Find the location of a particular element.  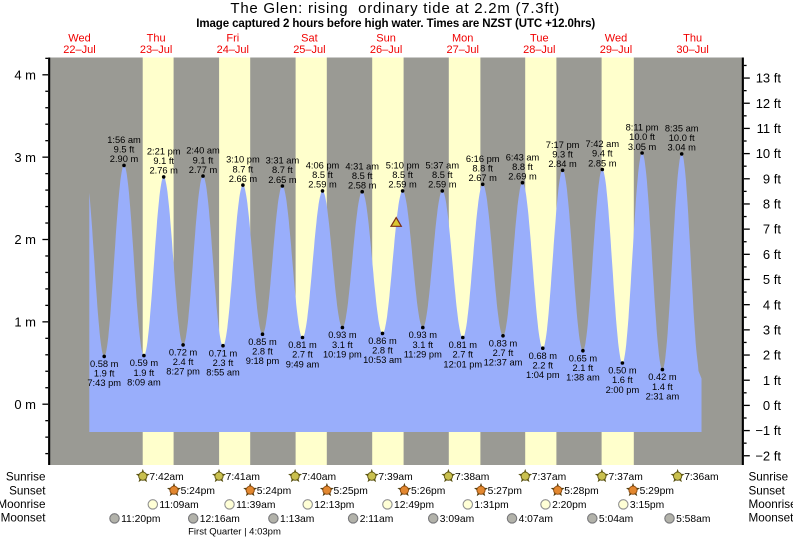

svg-text: 1.9 ft is located at coordinates (144, 373).